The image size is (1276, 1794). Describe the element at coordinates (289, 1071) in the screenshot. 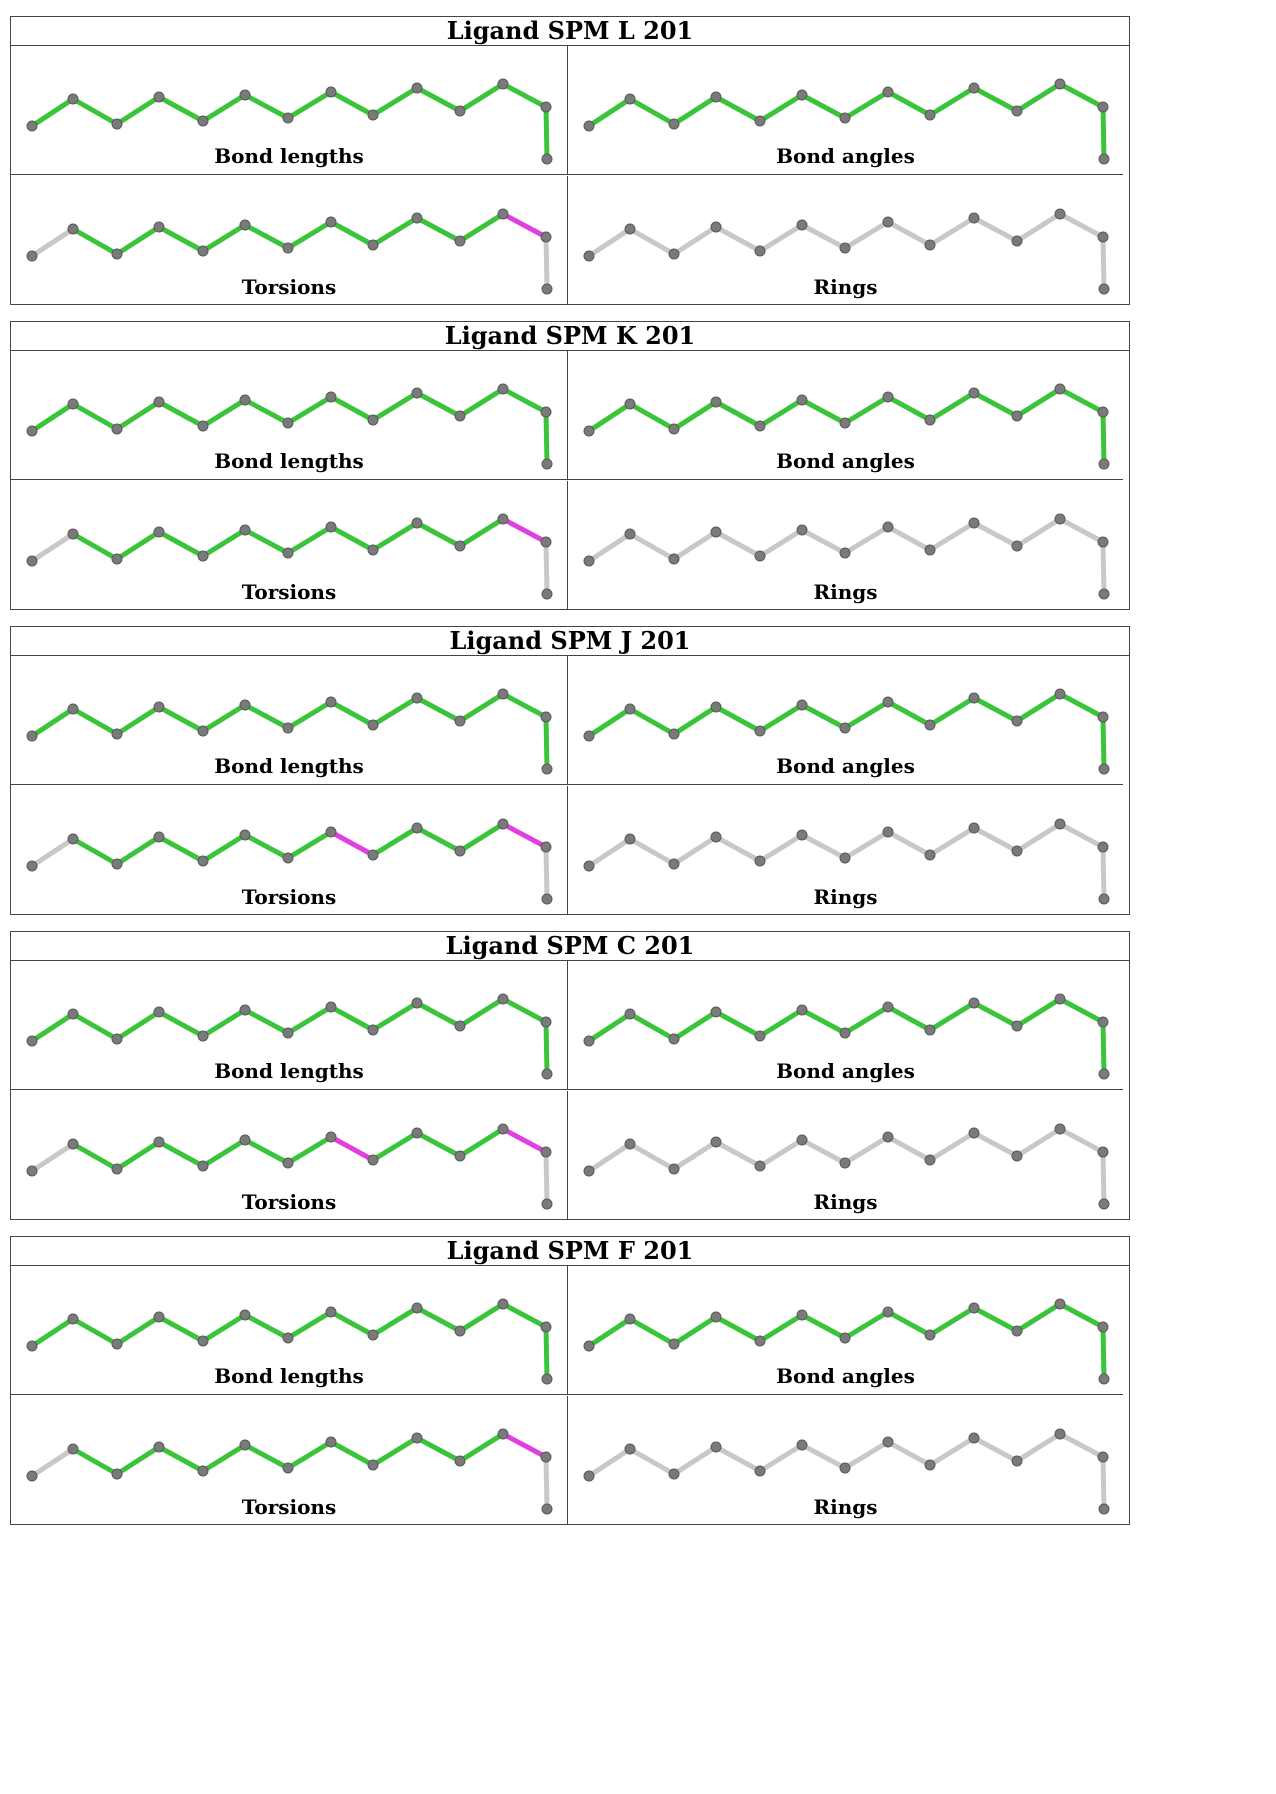

I see `panel-caption: Bond lengths` at that location.